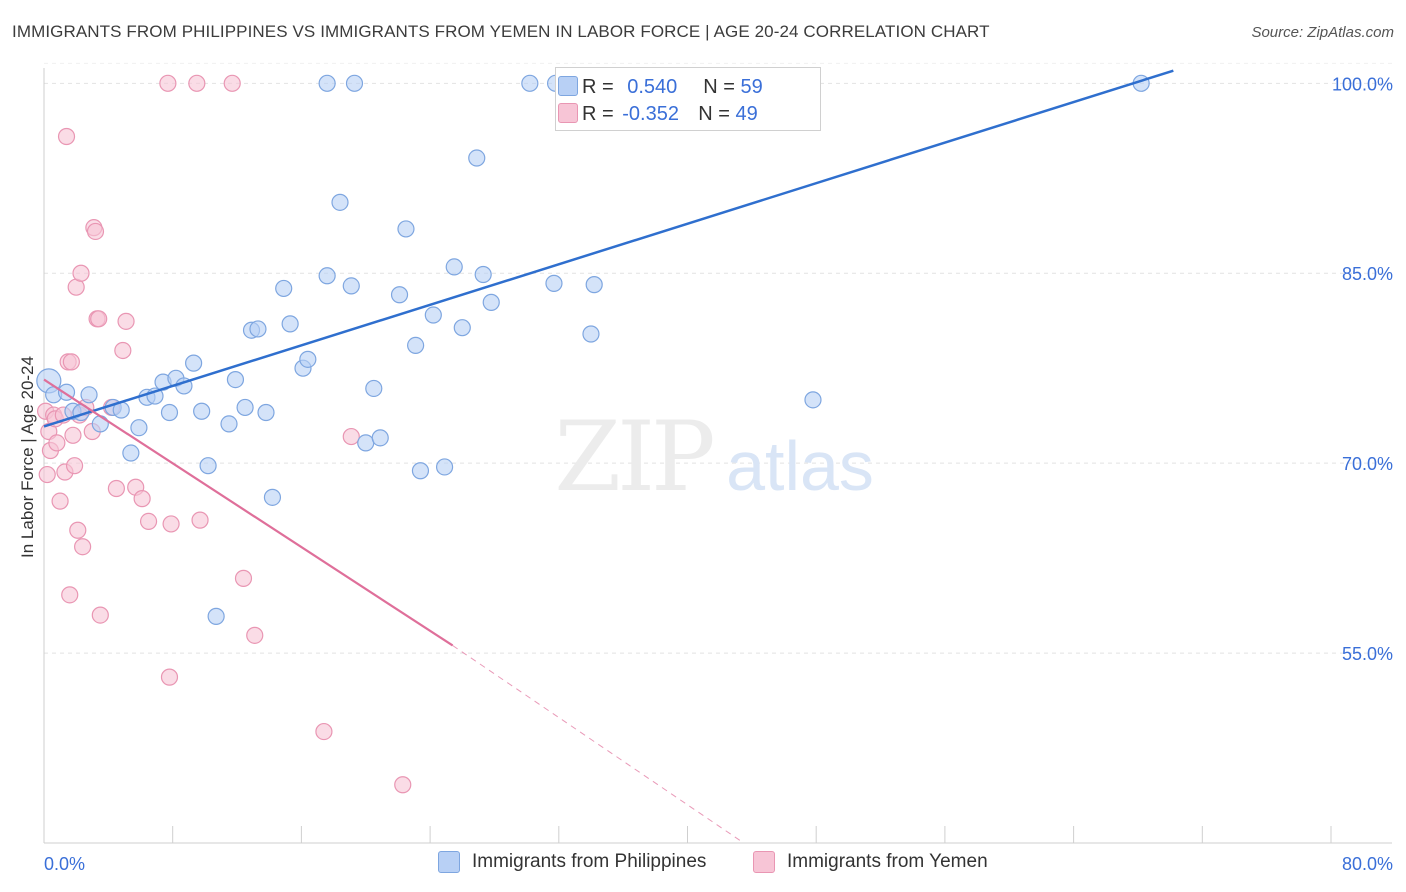 The image size is (1406, 892). I want to click on stats-legend: R = 0.540 N = 59 R = -0.352 N = 49, so click(688, 99).